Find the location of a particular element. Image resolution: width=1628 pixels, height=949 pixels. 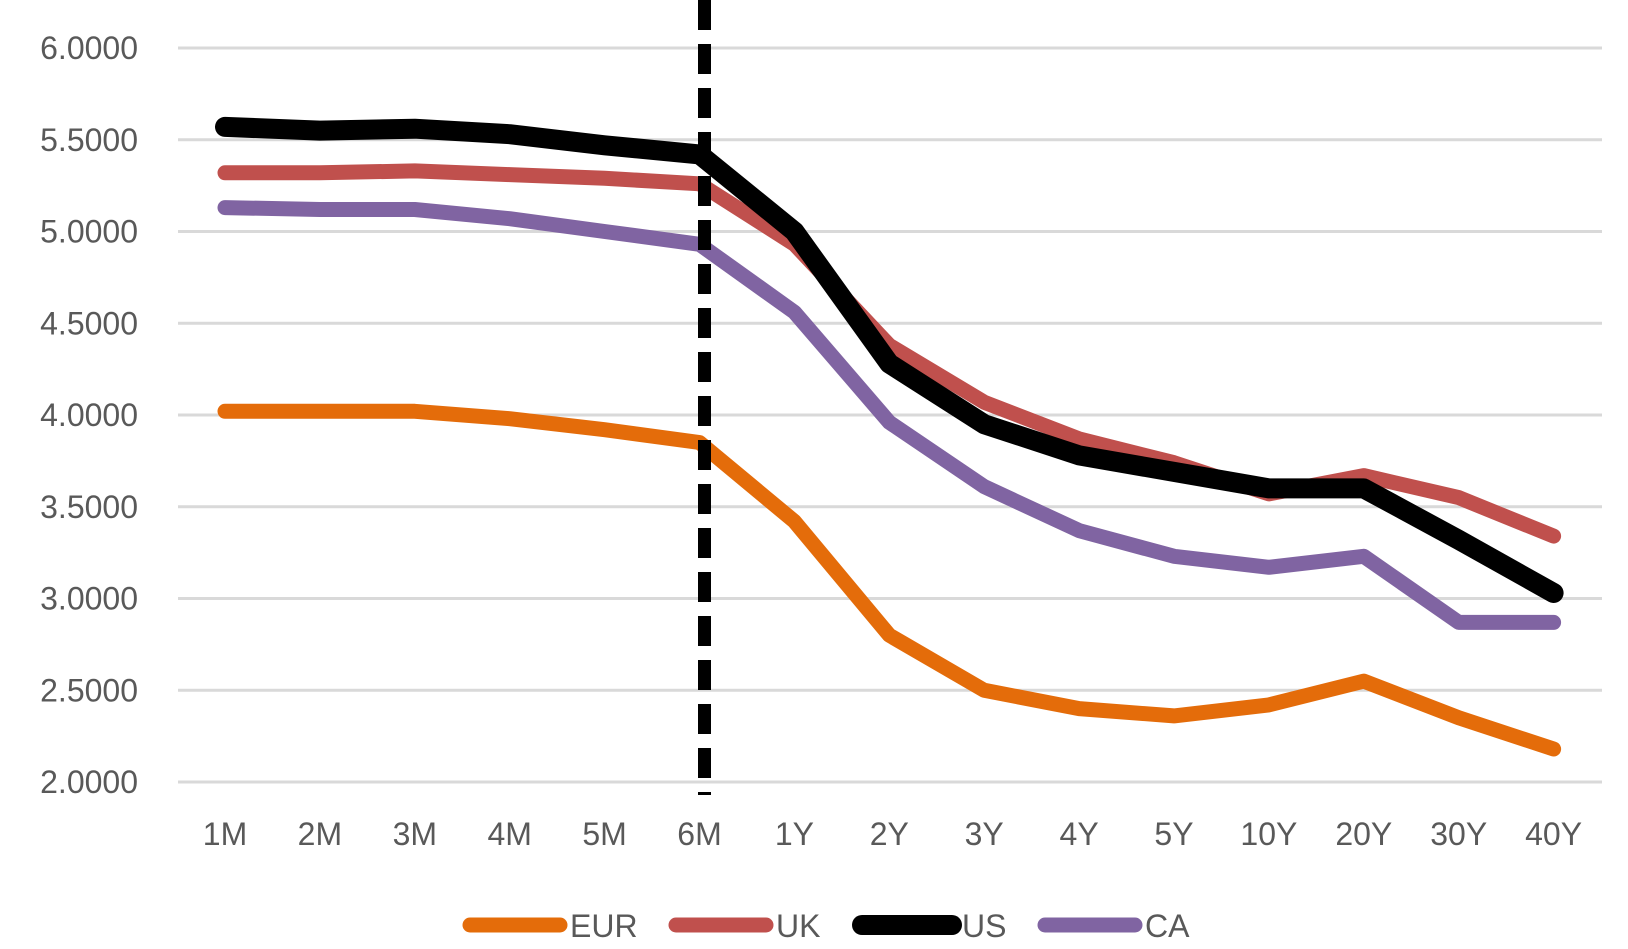

legend-label-ca: CA is located at coordinates (1167, 926).